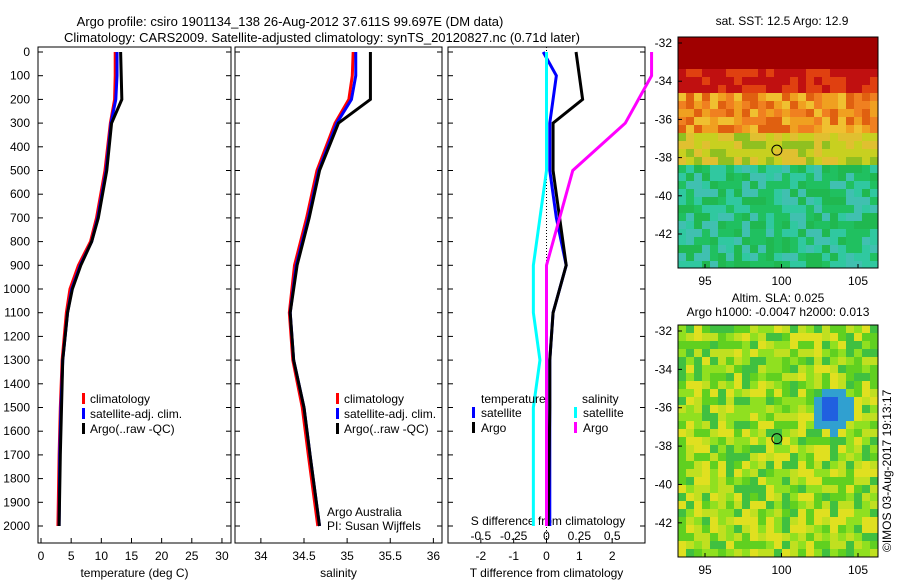 Image resolution: width=900 pixels, height=580 pixels. What do you see at coordinates (20, 218) in the screenshot?
I see `y-tick-label: 700` at bounding box center [20, 218].